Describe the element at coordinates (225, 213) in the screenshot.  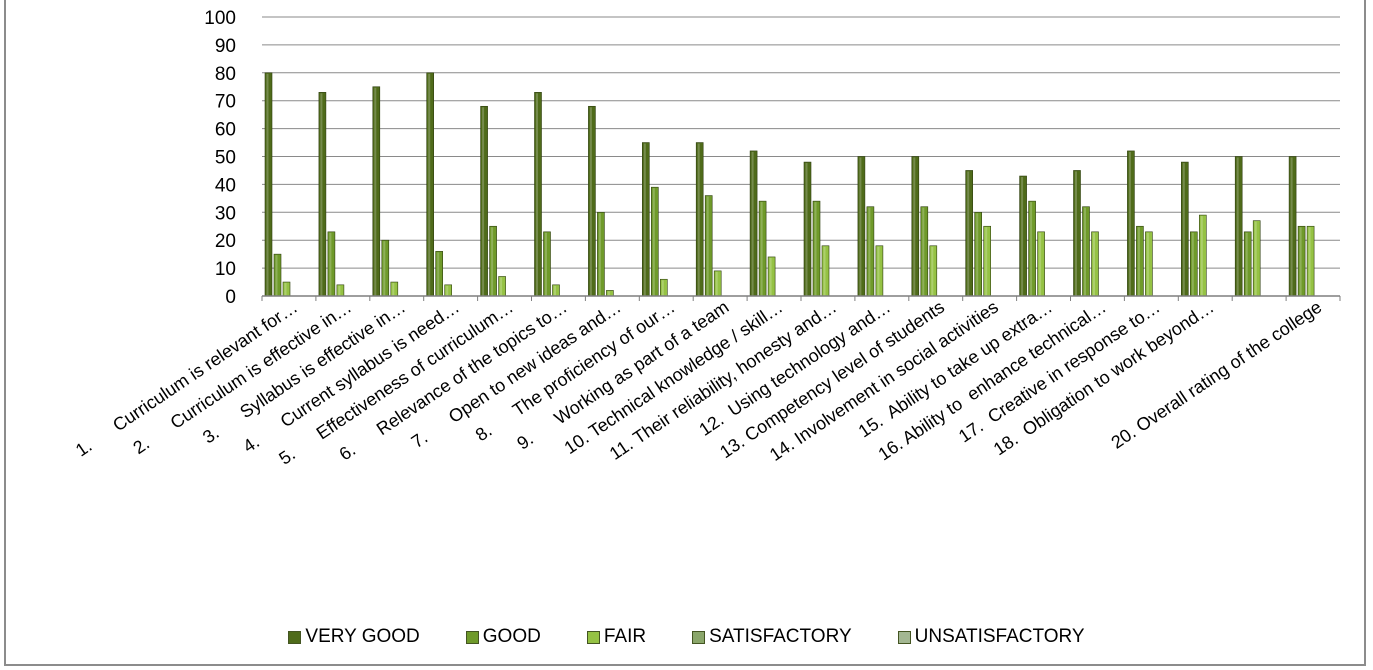
I see `y-tick-label: 30` at that location.